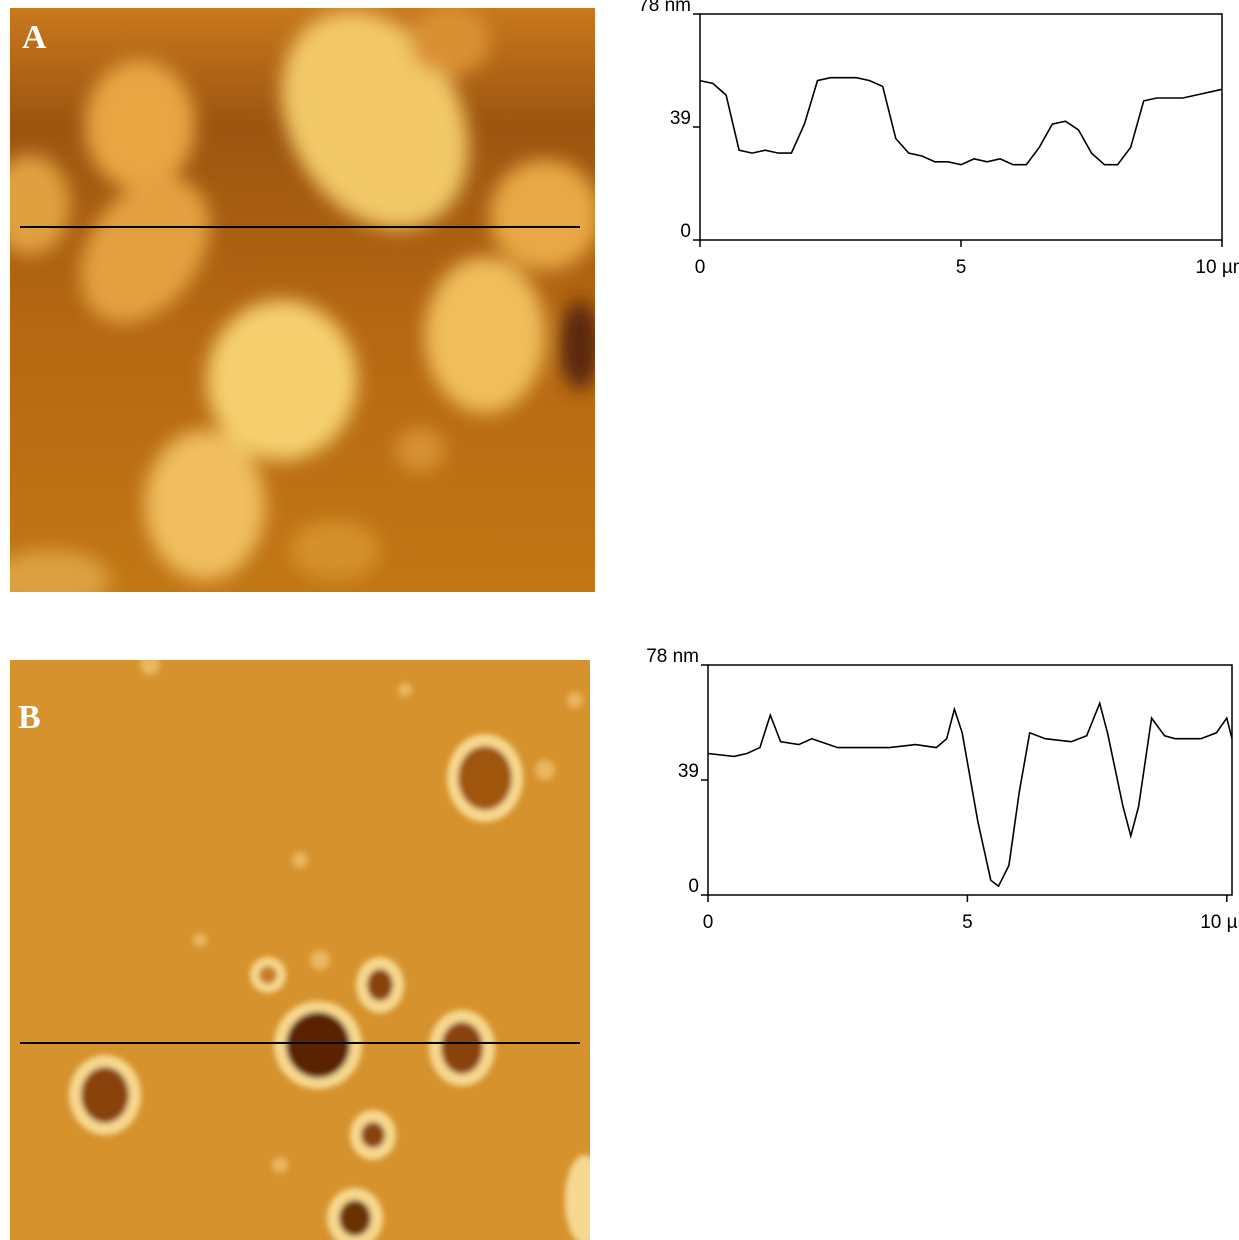 The width and height of the screenshot is (1239, 1240). Describe the element at coordinates (34, 37) in the screenshot. I see `panel-label: A` at that location.